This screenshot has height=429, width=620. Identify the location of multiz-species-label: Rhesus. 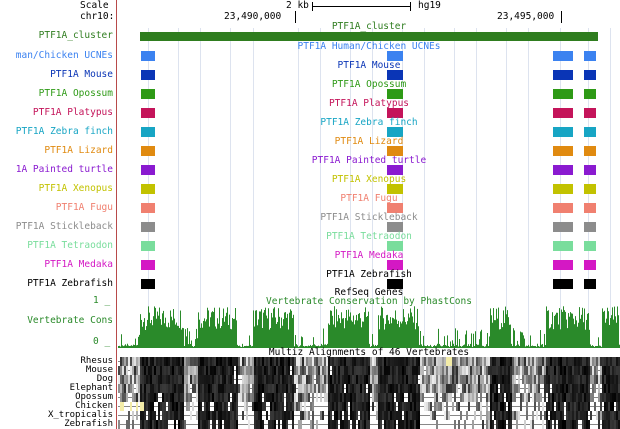
(96, 361).